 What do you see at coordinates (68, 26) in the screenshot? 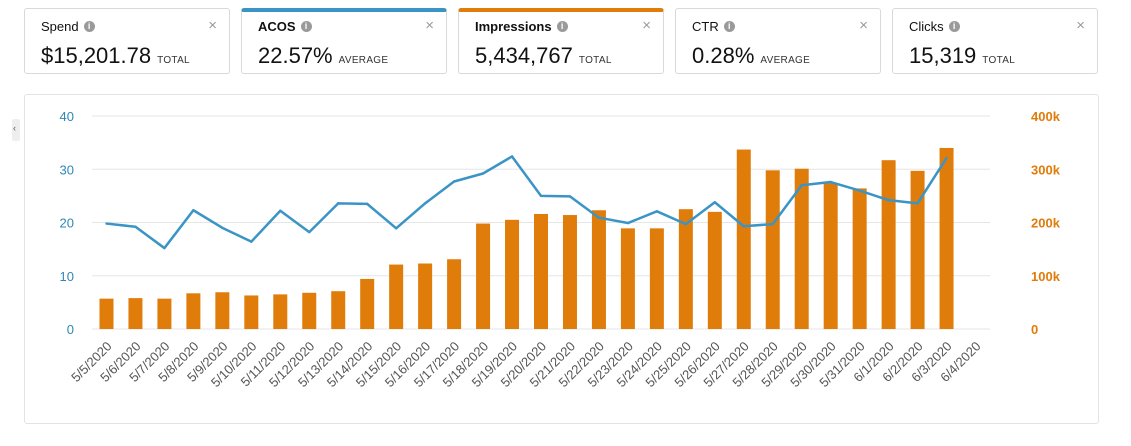
I see `metric-card-header: Spend i` at bounding box center [68, 26].